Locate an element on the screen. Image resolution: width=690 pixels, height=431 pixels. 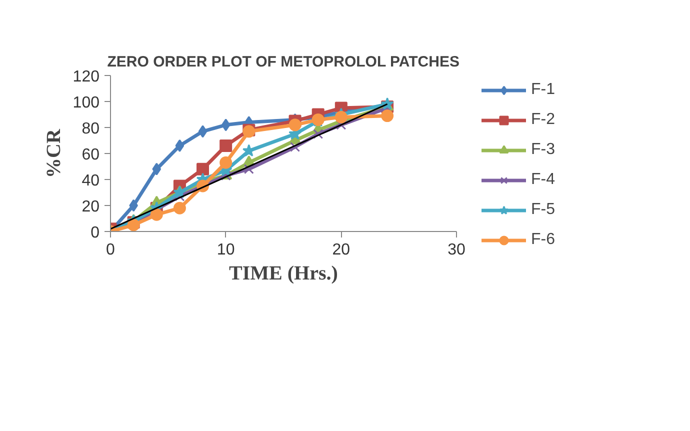
y-tick-label: 100 is located at coordinates (86, 103).